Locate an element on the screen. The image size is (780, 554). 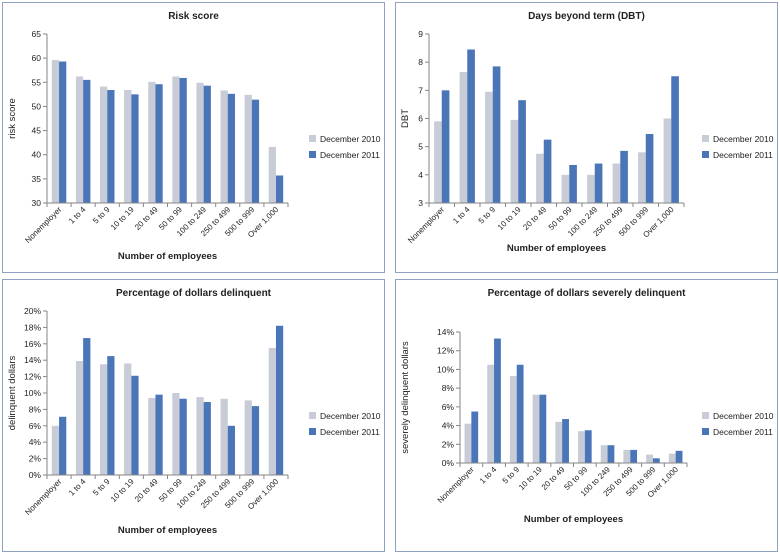
days-beyond-term-chart-title: Days beyond term (DBT) is located at coordinates (586, 16).